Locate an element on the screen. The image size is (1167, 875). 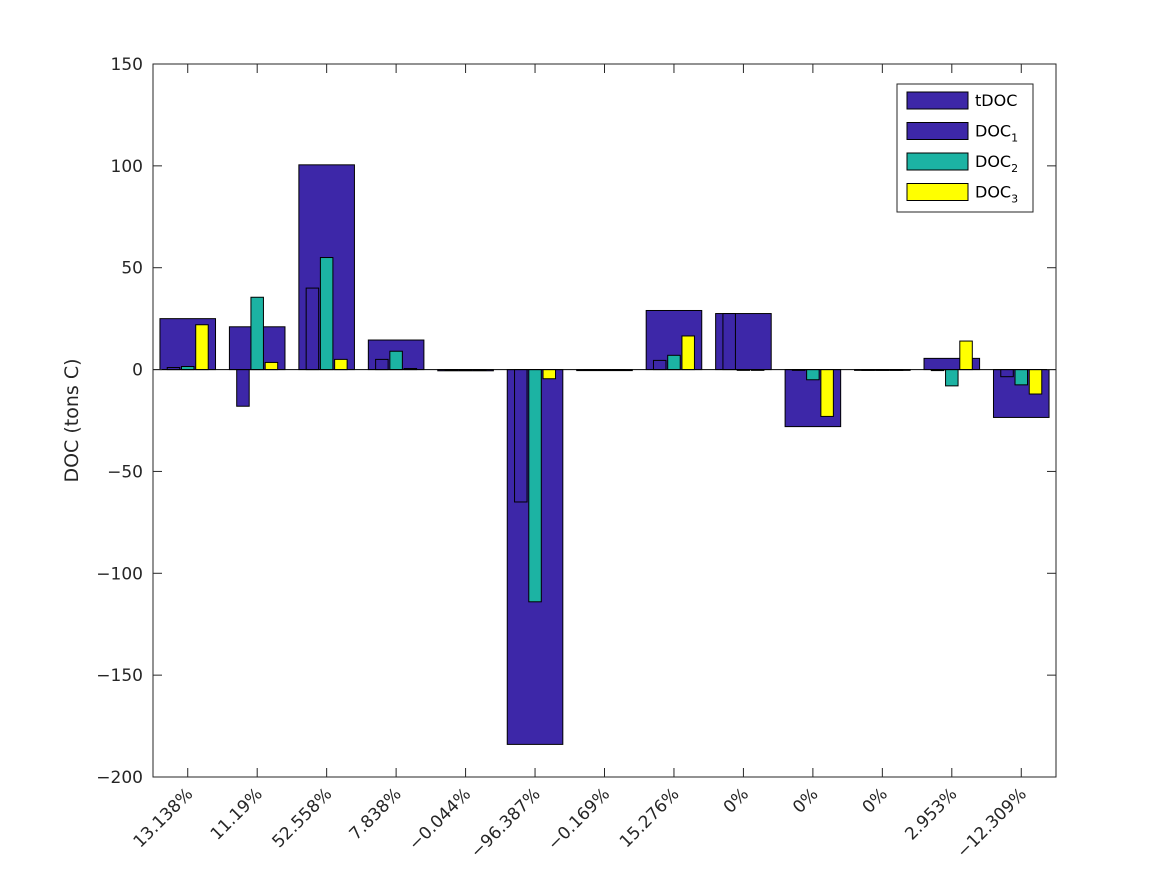
x-tick-label: −12.309% is located at coordinates (992, 823).